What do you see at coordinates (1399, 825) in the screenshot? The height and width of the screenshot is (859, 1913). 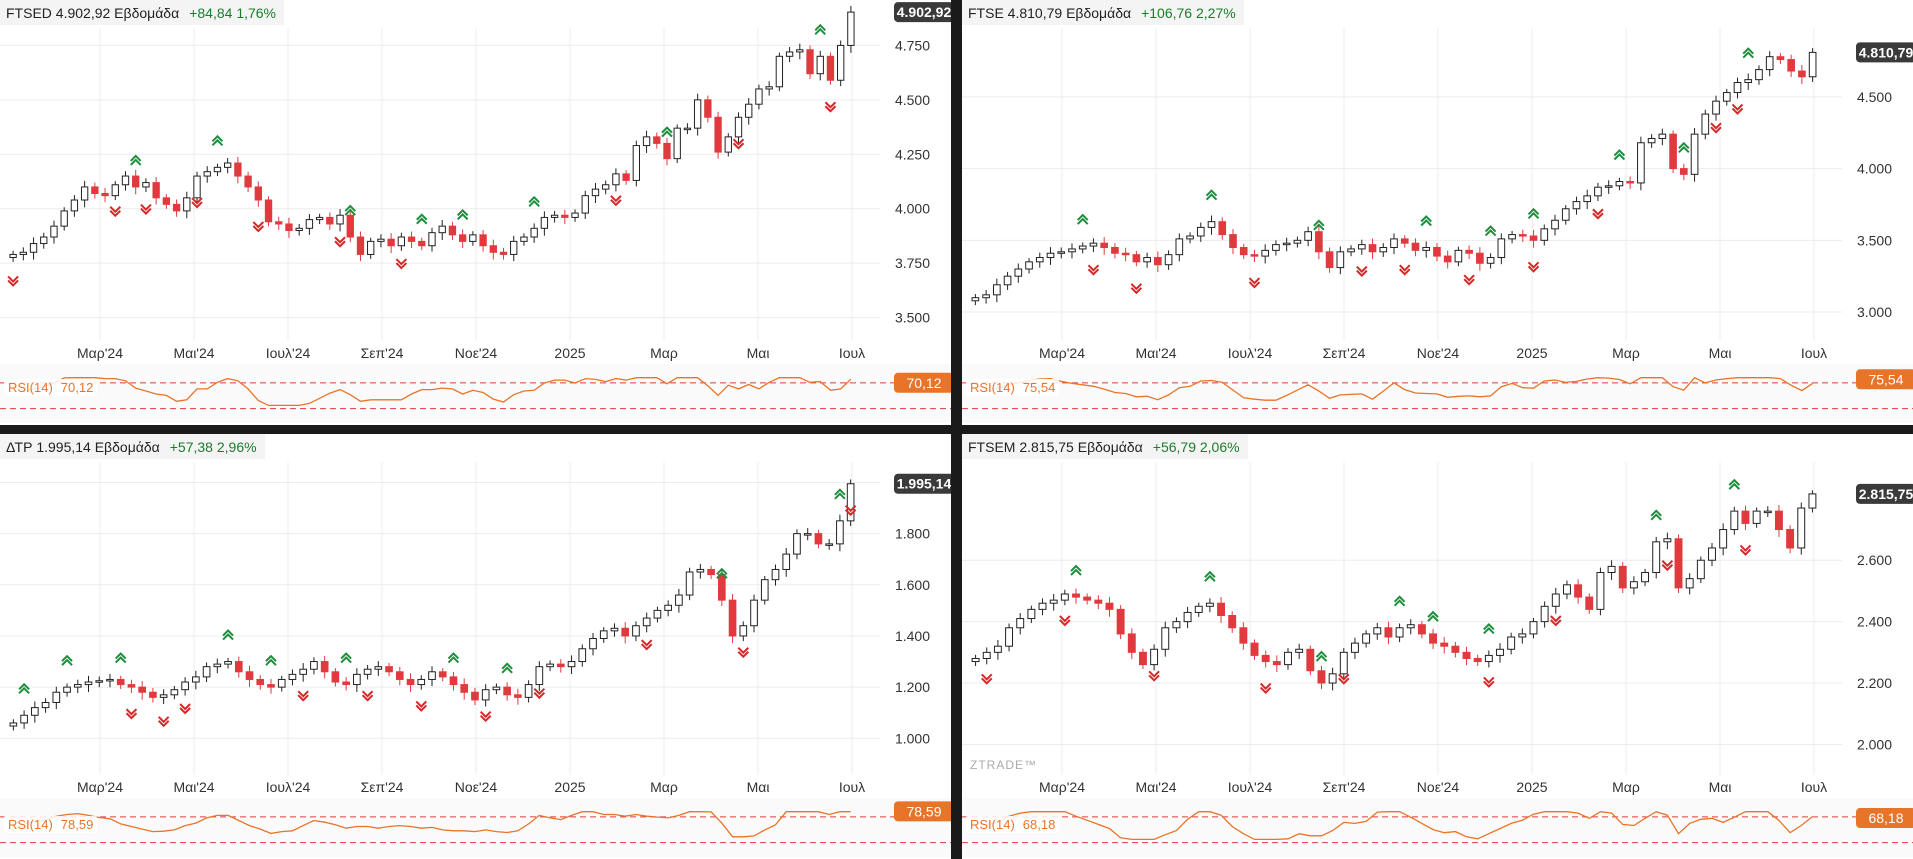 I see `rsi-line` at bounding box center [1399, 825].